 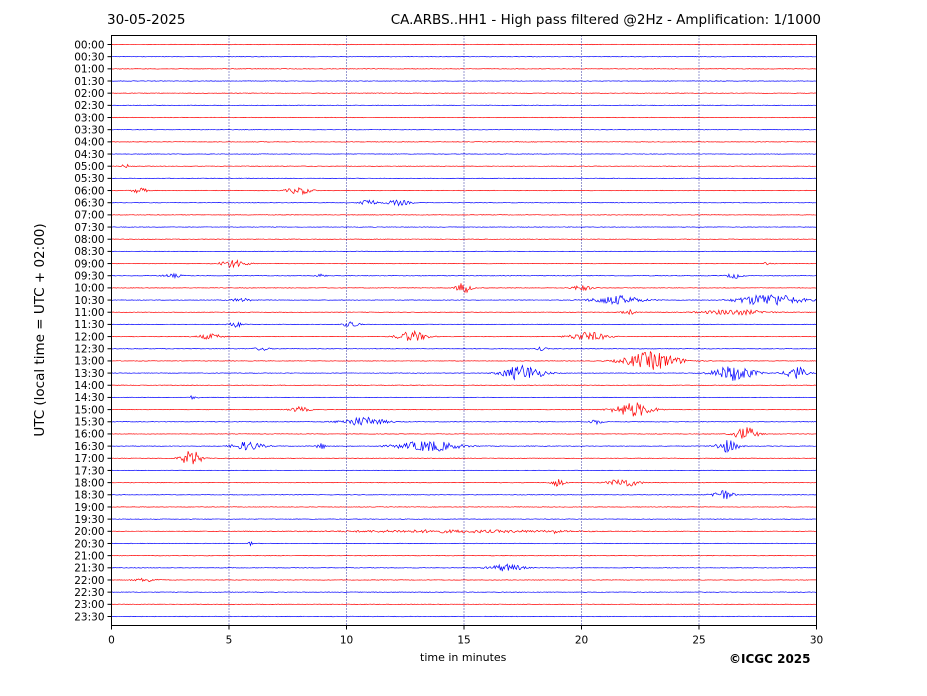 I want to click on y-tick-label: 04:00, so click(x=89, y=143).